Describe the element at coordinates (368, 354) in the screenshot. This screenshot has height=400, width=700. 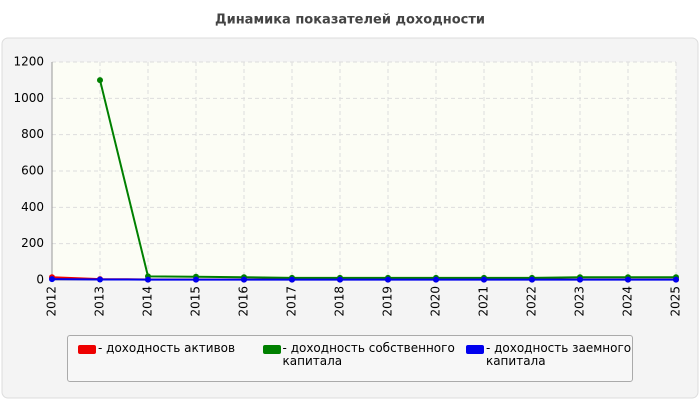
I see `legend-label: - доходность собственного капитала` at that location.